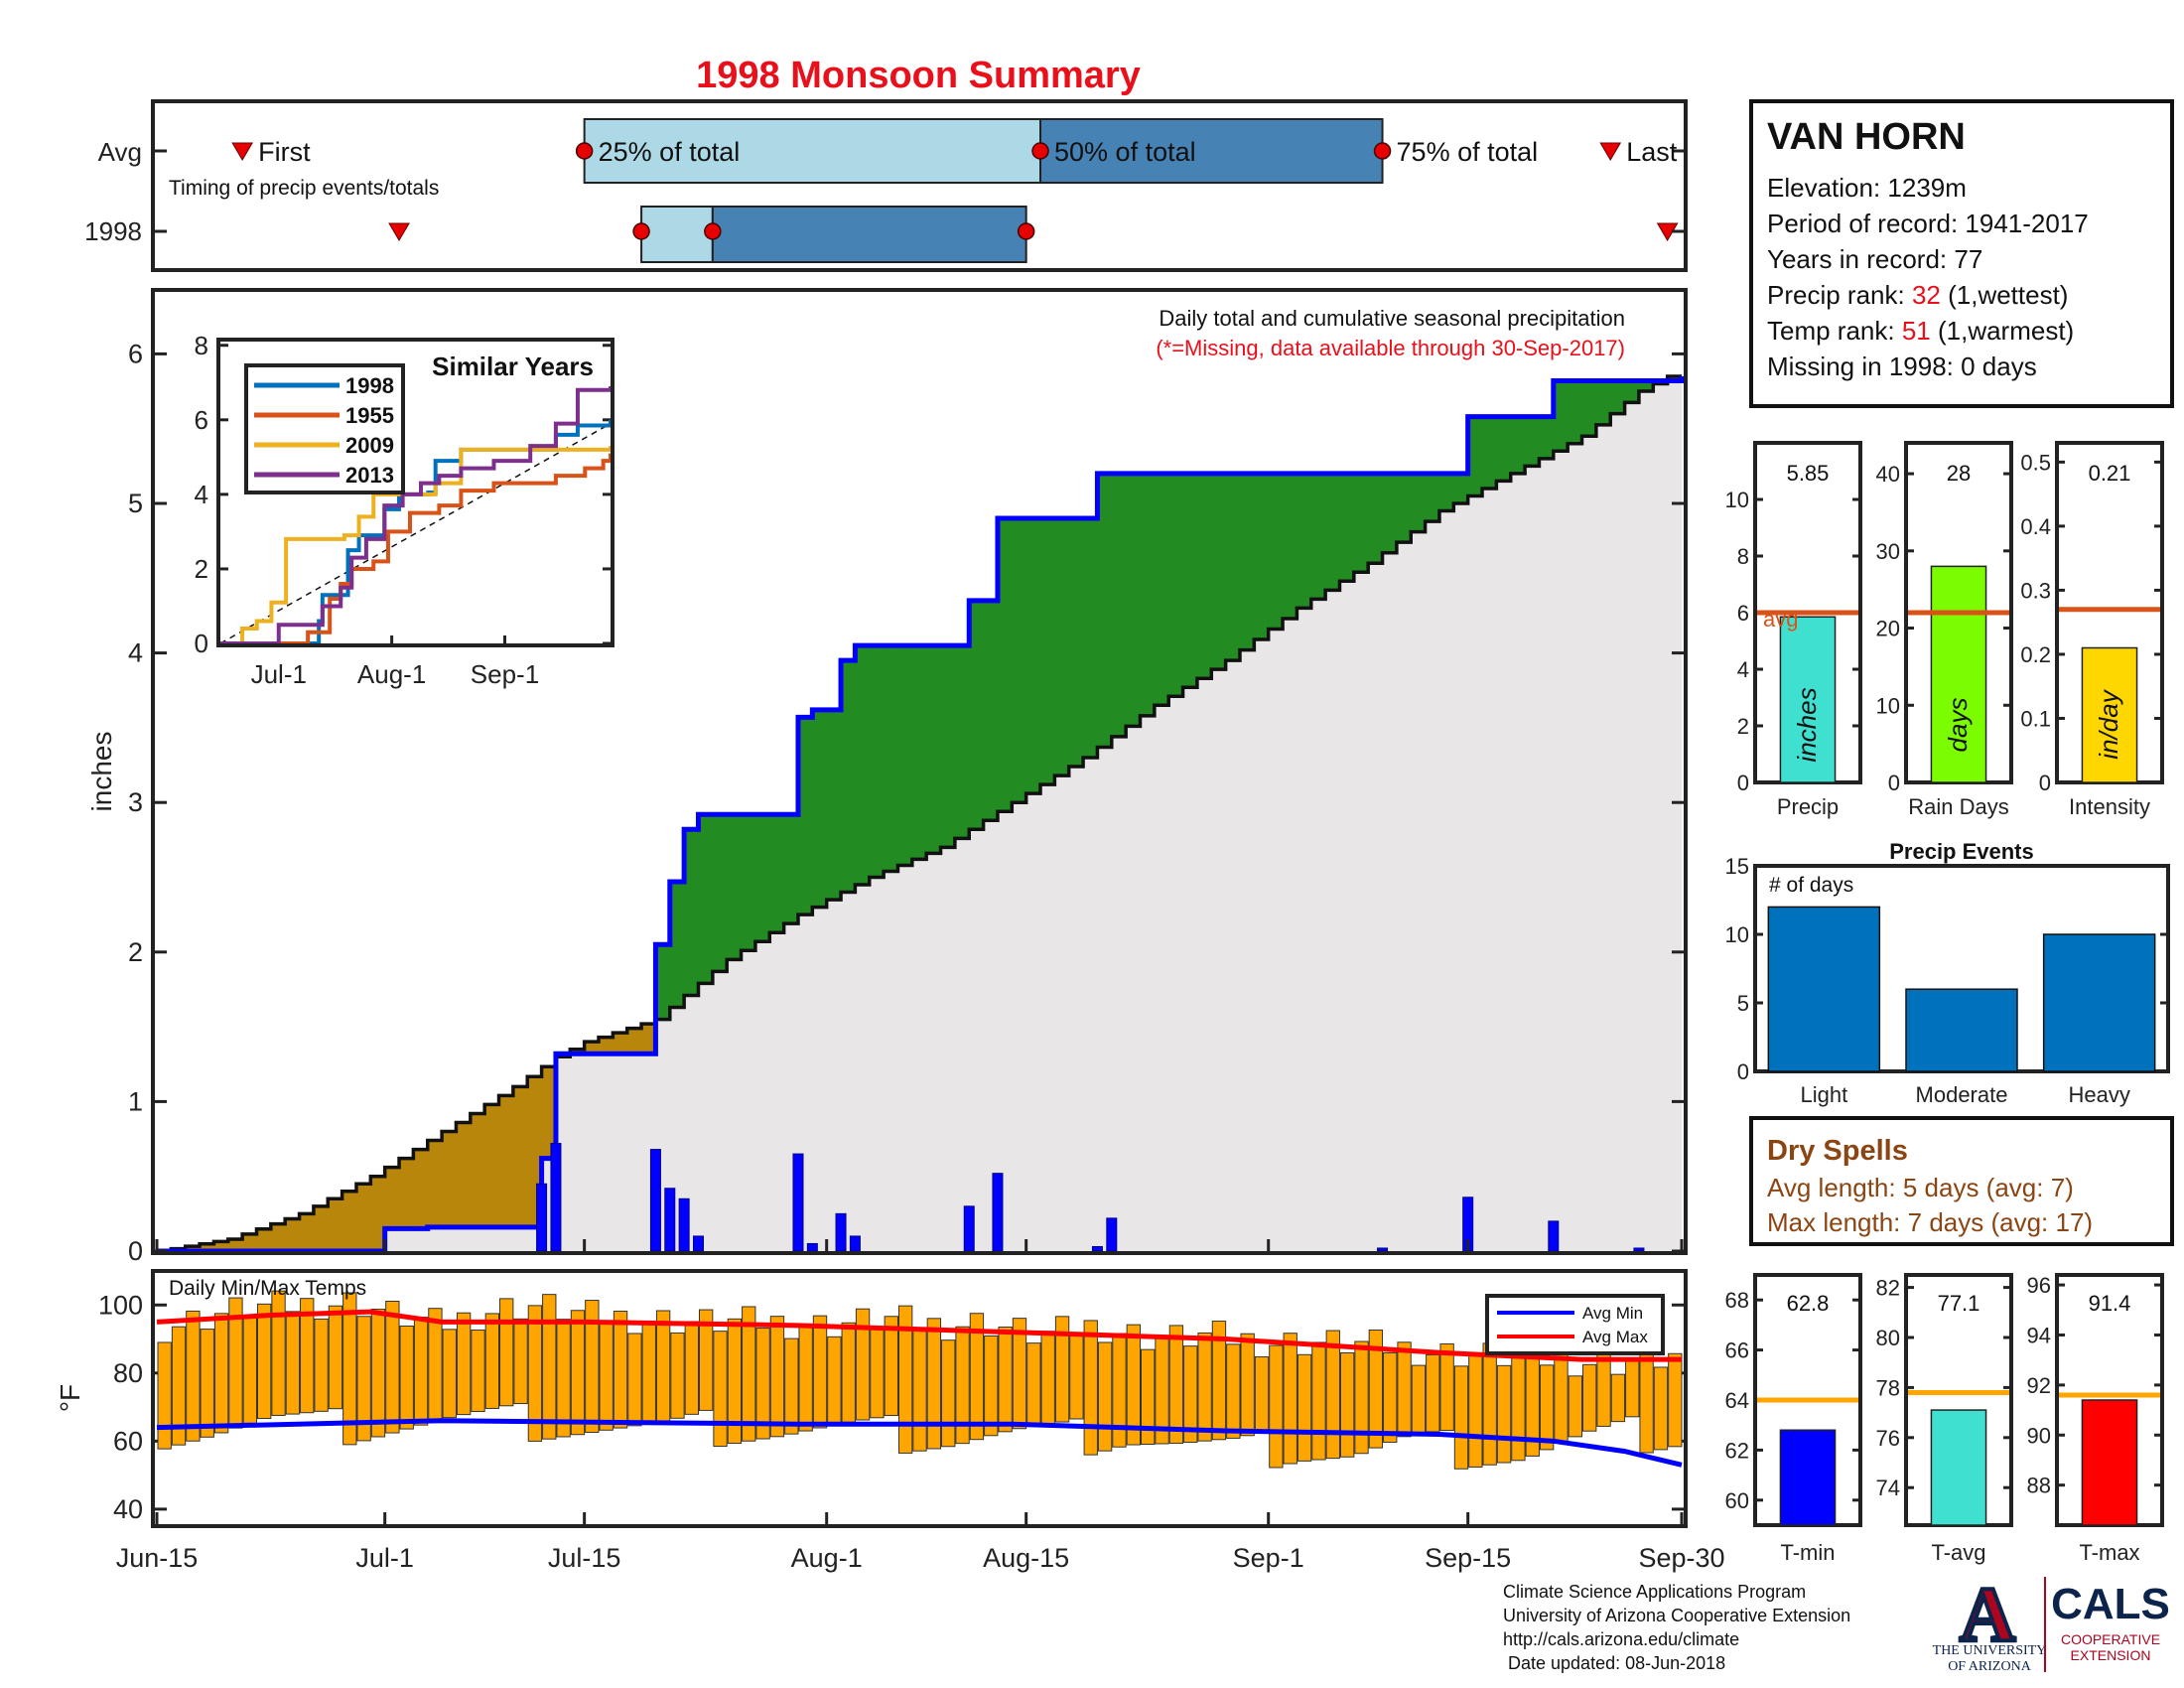  I want to click on ua-logo: A THE UNIVERSITY OF ARIZONA, so click(1990, 1621).